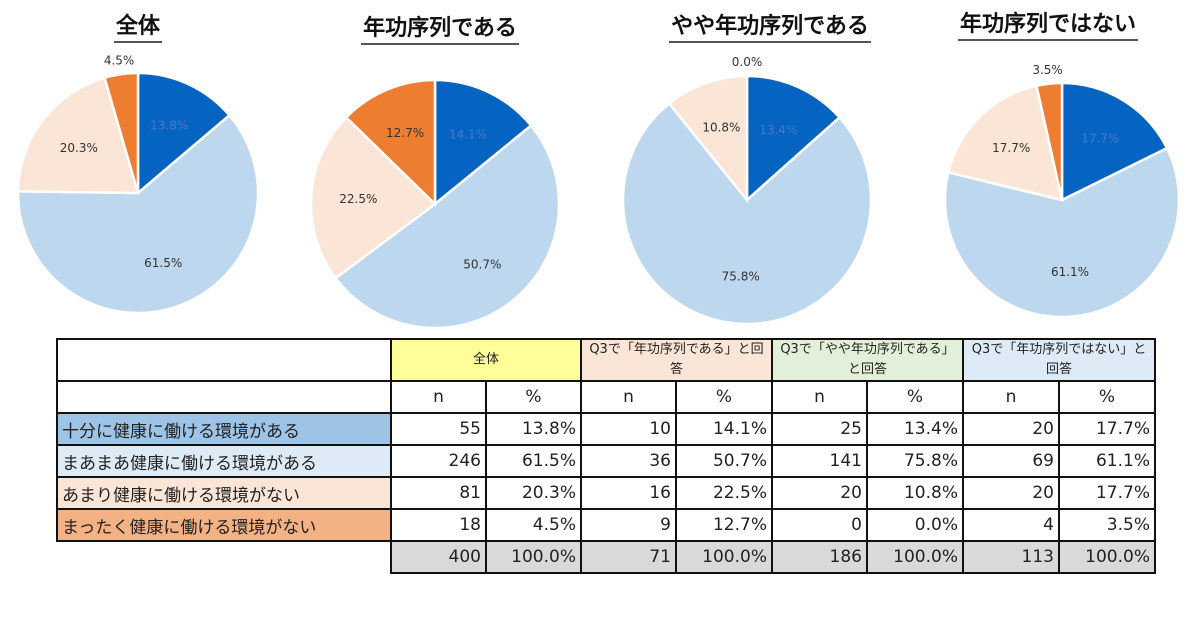  What do you see at coordinates (119, 60) in the screenshot?
I see `pie-data-label: 4.5%` at bounding box center [119, 60].